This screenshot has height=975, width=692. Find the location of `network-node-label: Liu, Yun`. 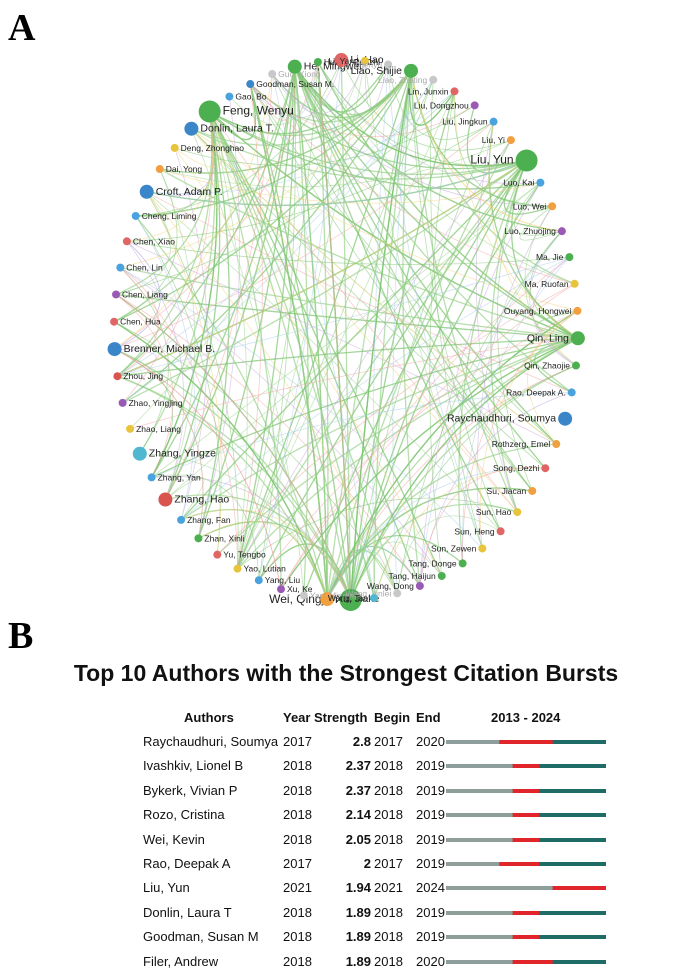

network-node-label: Liu, Yun is located at coordinates (491, 159).